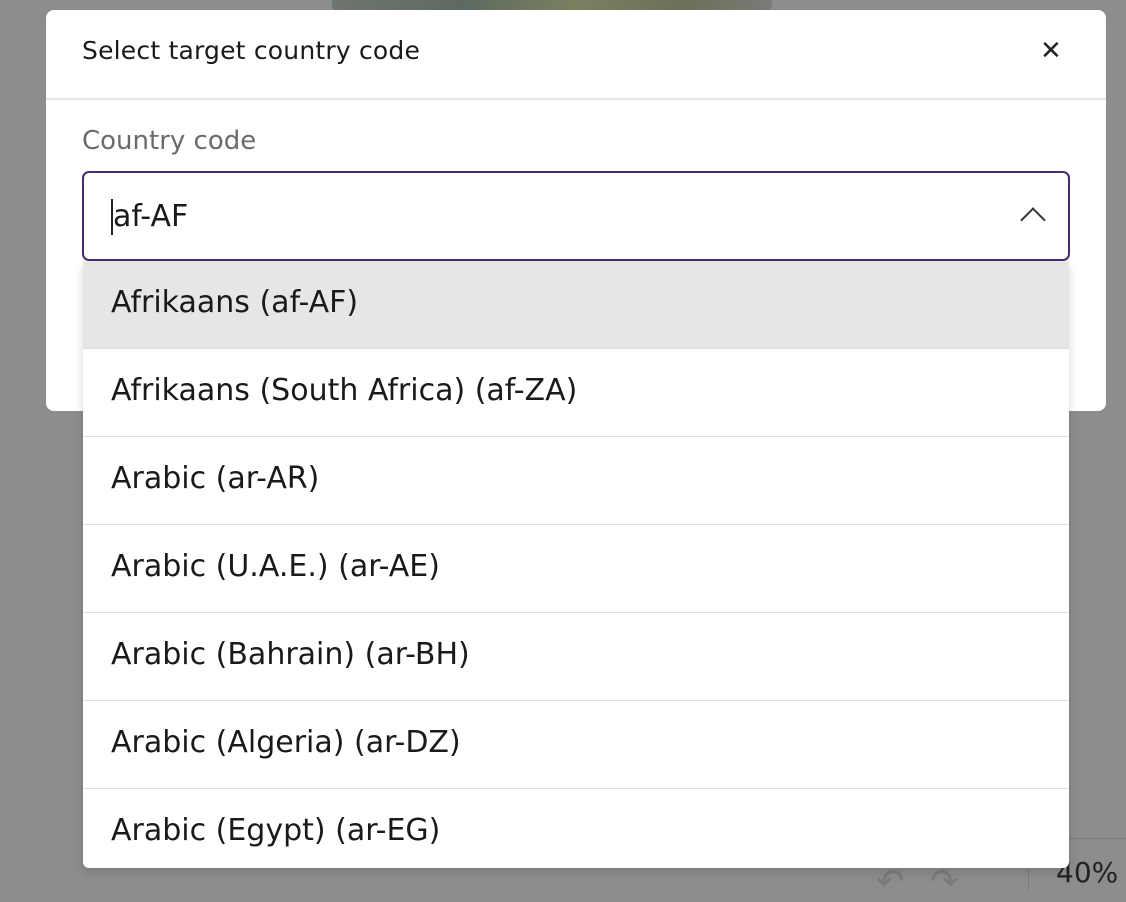  Describe the element at coordinates (275, 566) in the screenshot. I see `option-label: Arabic (U.A.E.) (ar-AE)` at that location.